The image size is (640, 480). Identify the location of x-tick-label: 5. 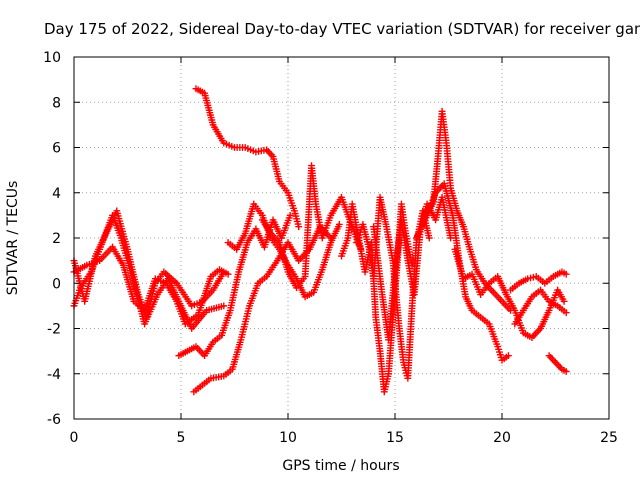
(181, 438).